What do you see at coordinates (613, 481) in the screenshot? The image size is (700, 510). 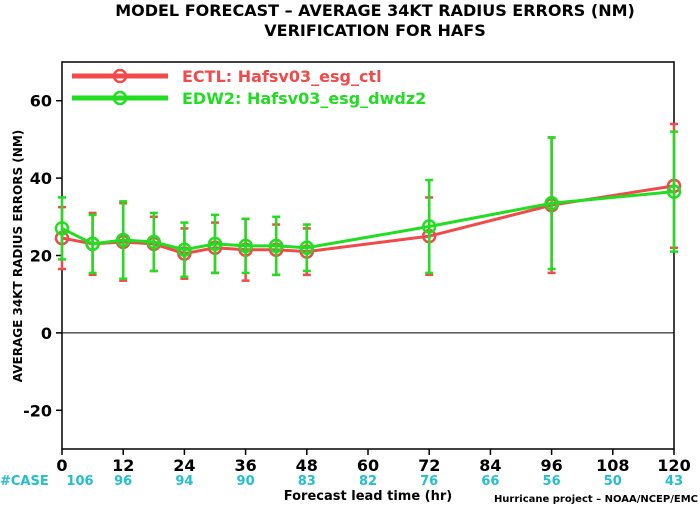 I see `case-count: 50` at bounding box center [613, 481].